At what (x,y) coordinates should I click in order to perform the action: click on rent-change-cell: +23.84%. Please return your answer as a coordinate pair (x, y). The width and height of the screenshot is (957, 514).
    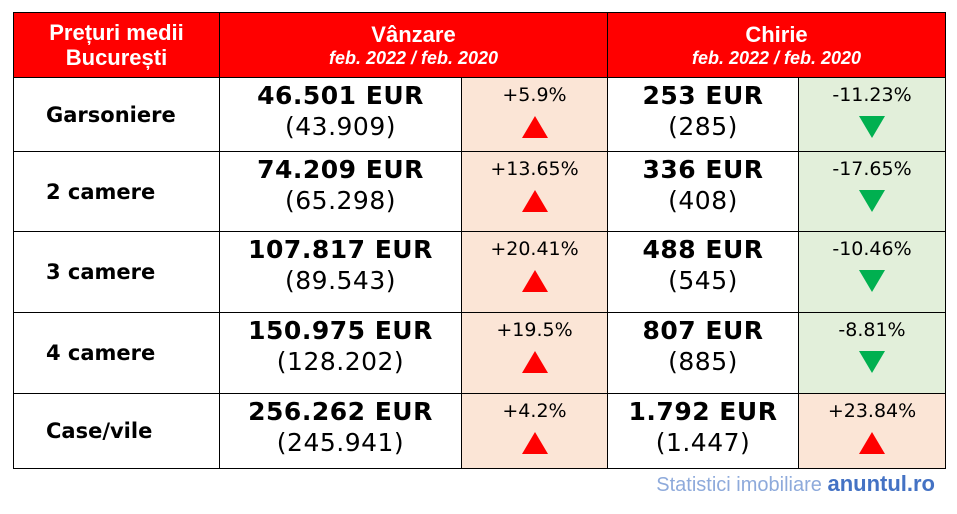
    Looking at the image, I should click on (872, 431).